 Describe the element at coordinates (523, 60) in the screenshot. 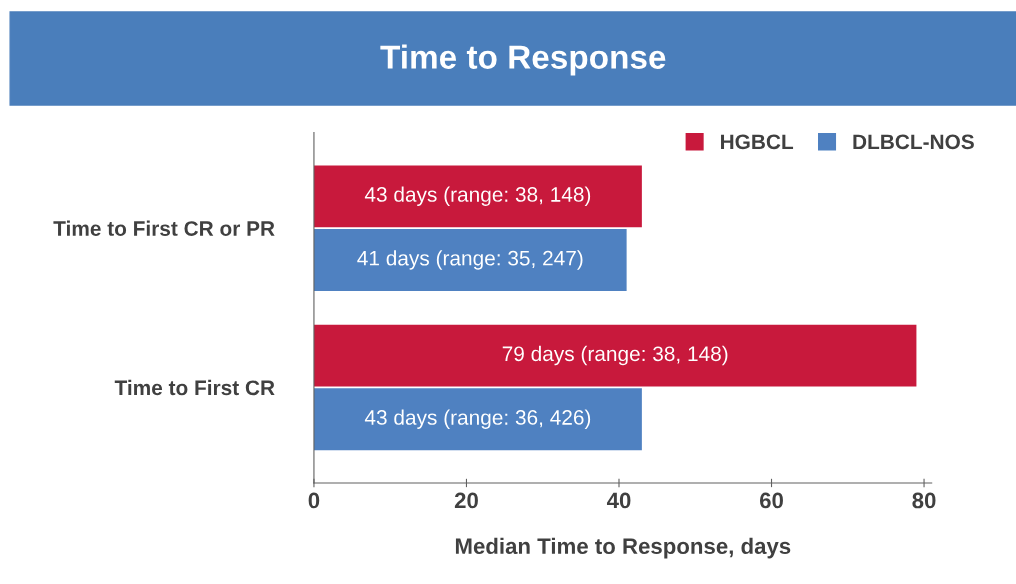

I see `chart-title: Time to Response` at that location.